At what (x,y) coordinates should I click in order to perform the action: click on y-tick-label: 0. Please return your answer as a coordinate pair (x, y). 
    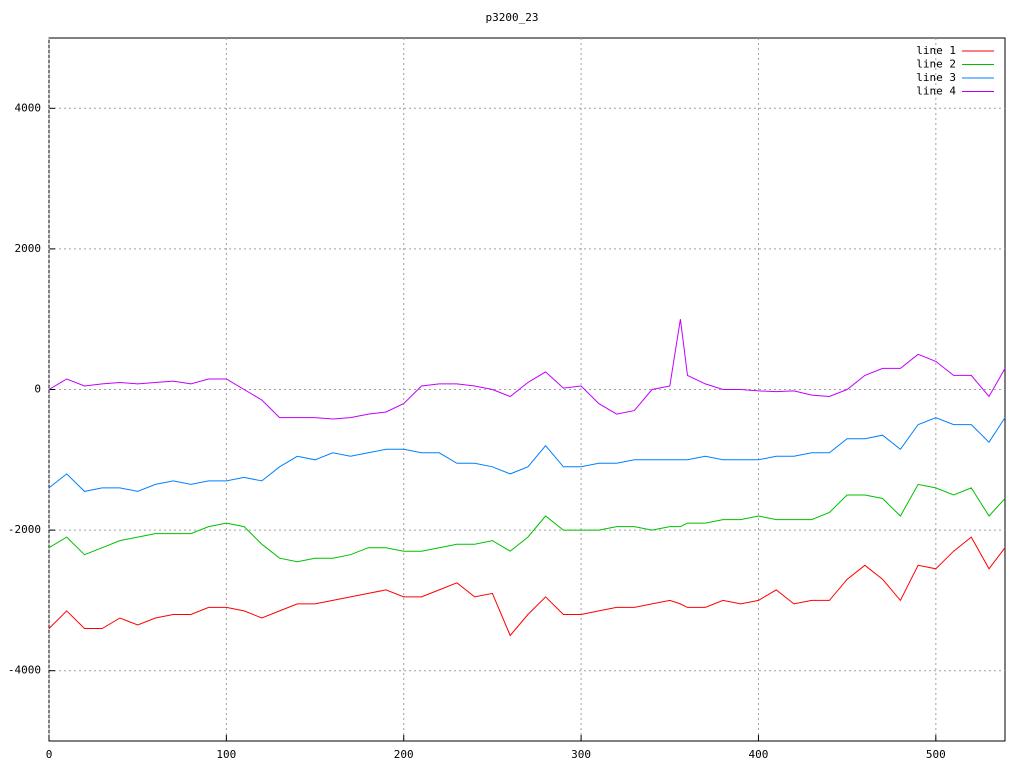
    Looking at the image, I should click on (37, 389).